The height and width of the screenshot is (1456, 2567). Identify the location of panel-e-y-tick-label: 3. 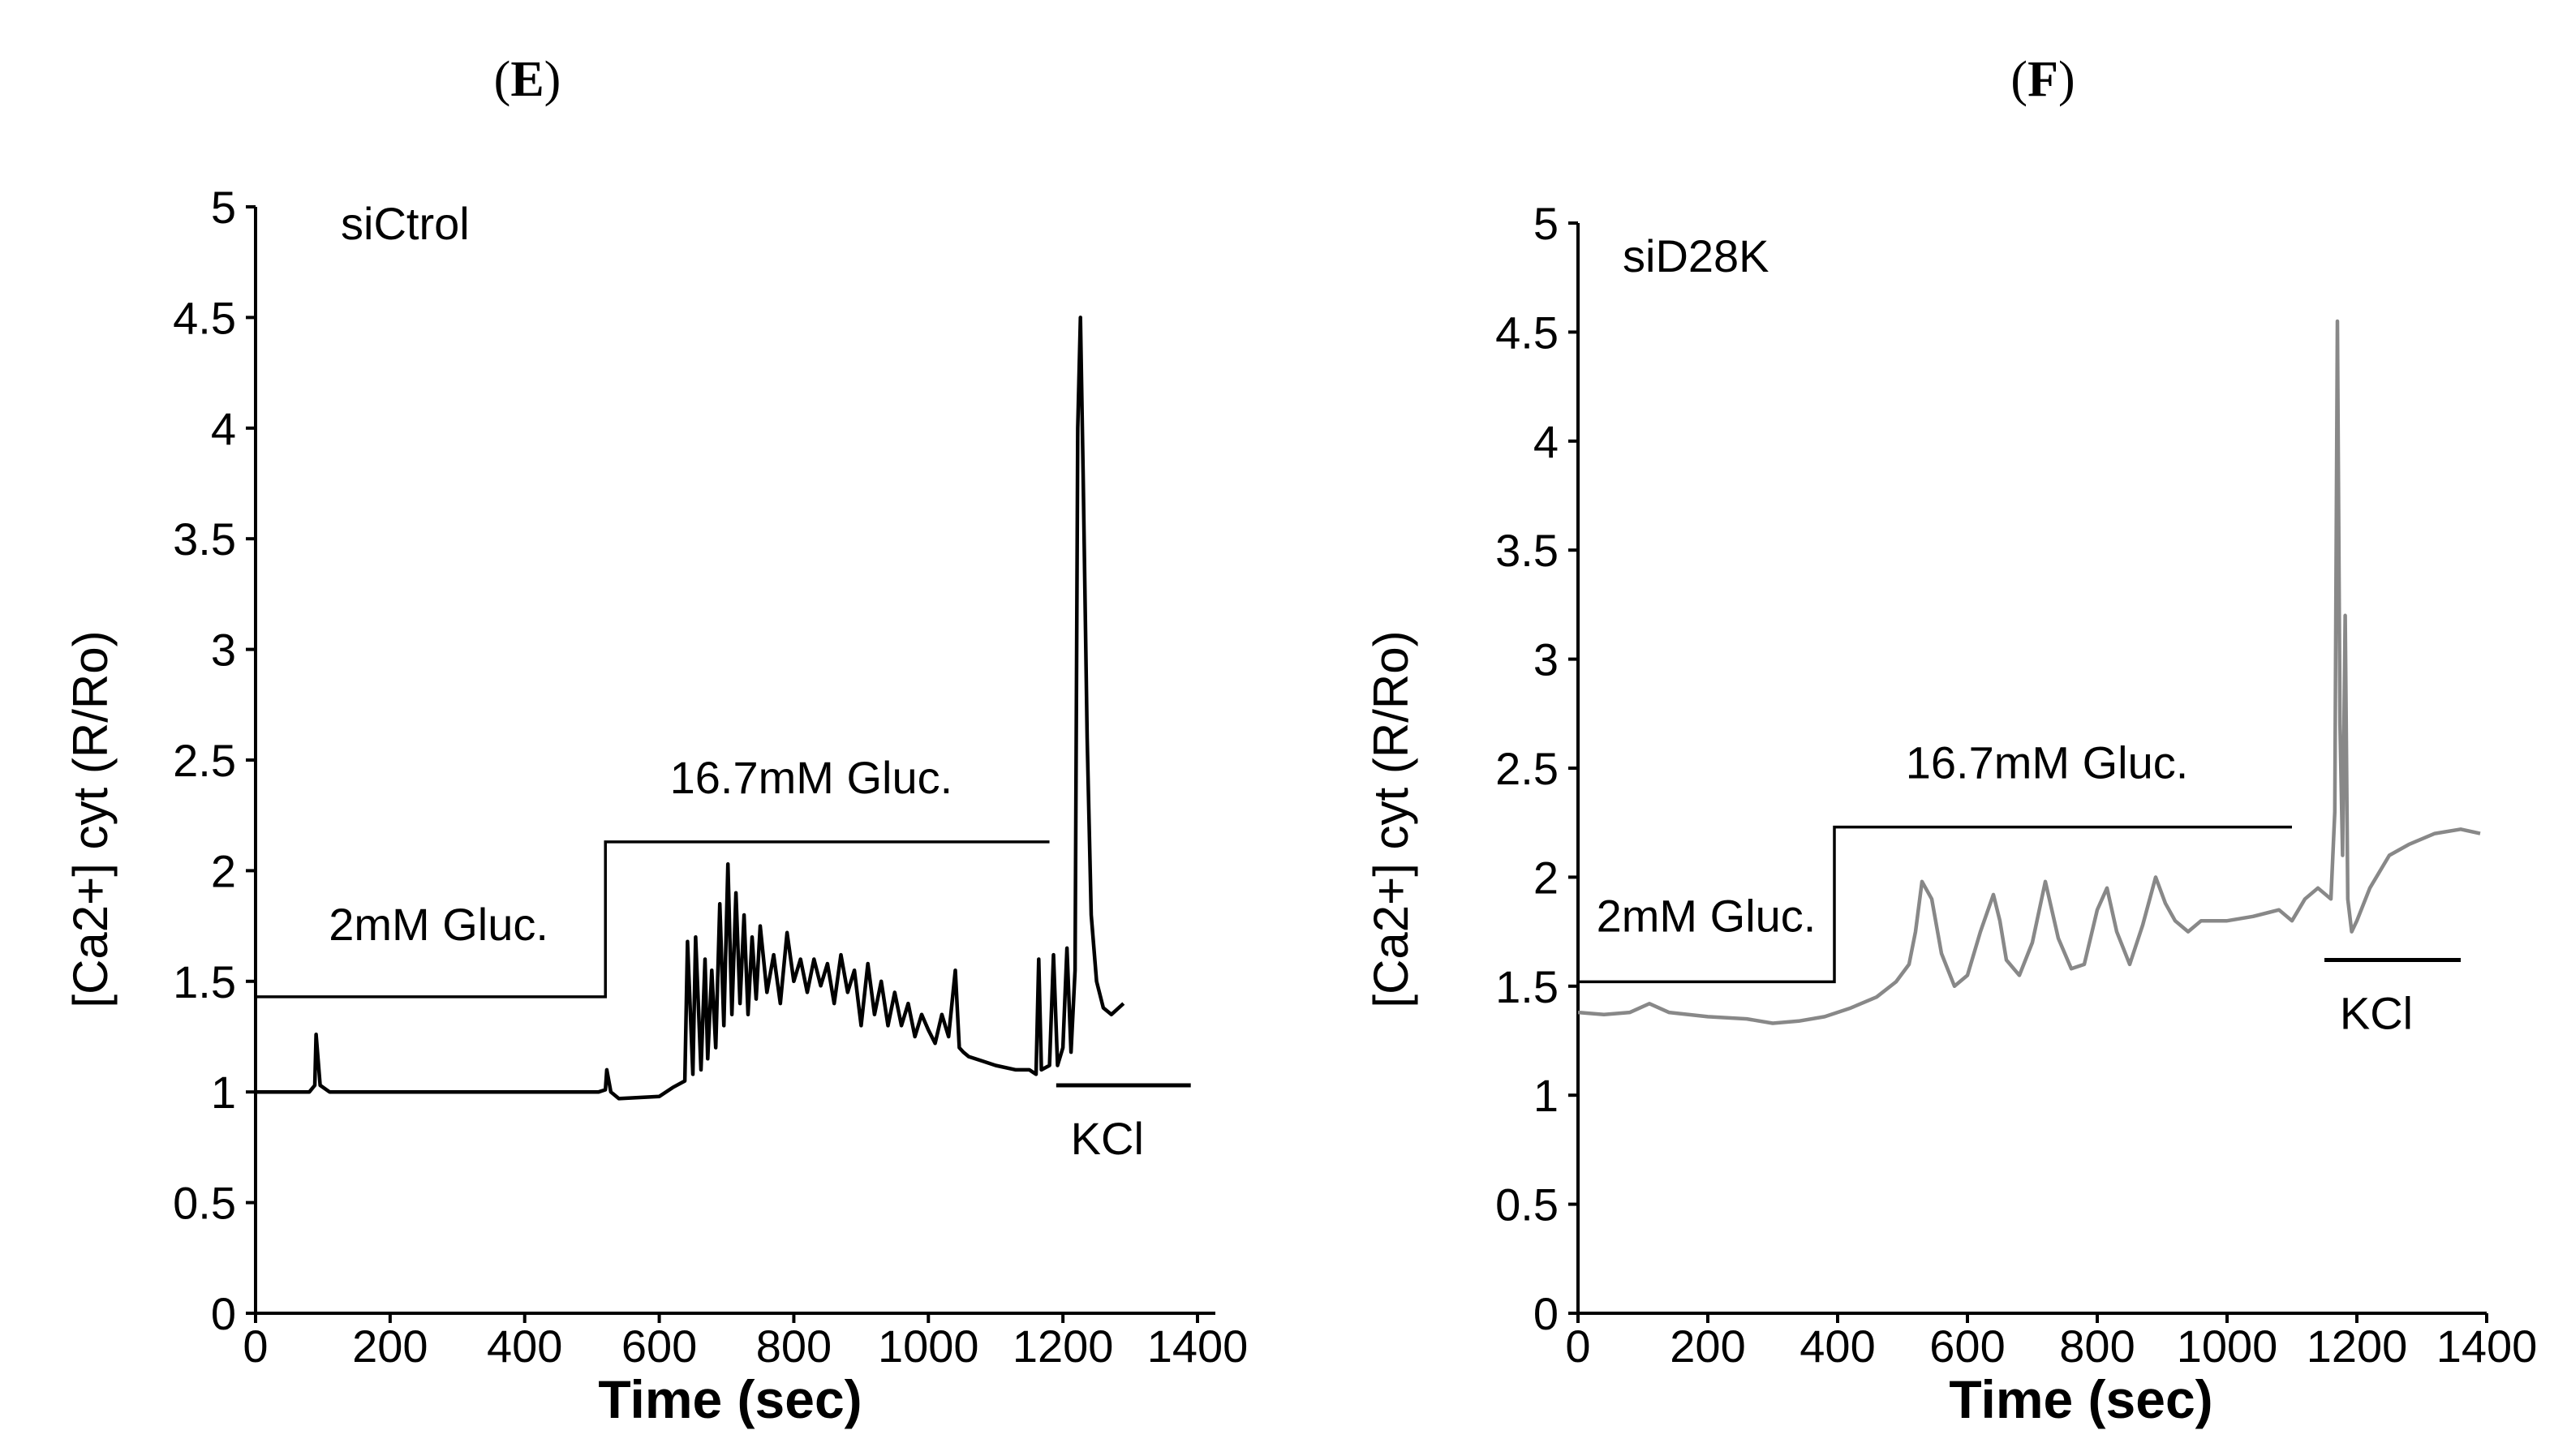
(223, 650).